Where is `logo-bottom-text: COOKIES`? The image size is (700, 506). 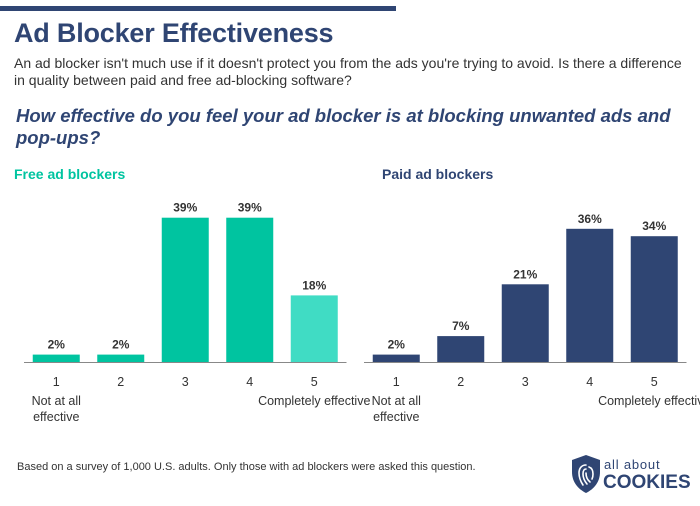
logo-bottom-text: COOKIES is located at coordinates (646, 482).